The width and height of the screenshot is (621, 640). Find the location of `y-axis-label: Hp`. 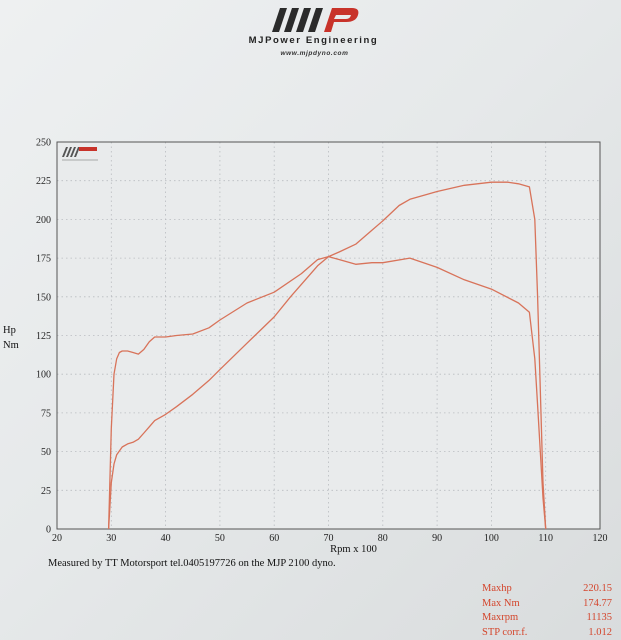

y-axis-label: Hp is located at coordinates (9, 330).